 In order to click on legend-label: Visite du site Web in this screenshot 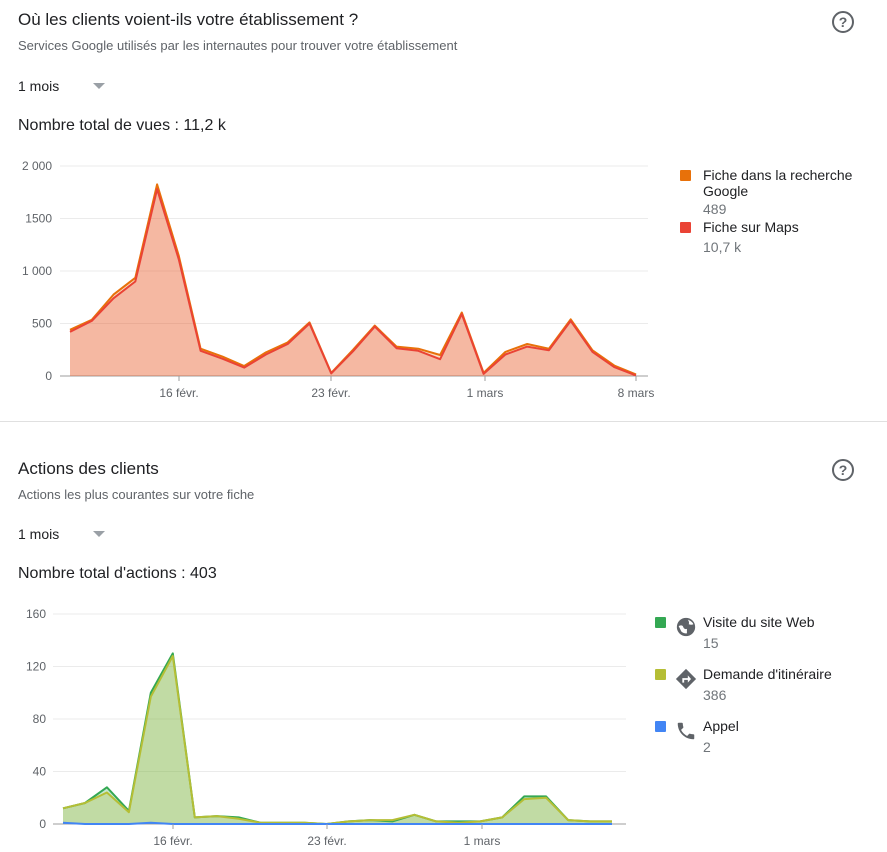, I will do `click(759, 622)`.